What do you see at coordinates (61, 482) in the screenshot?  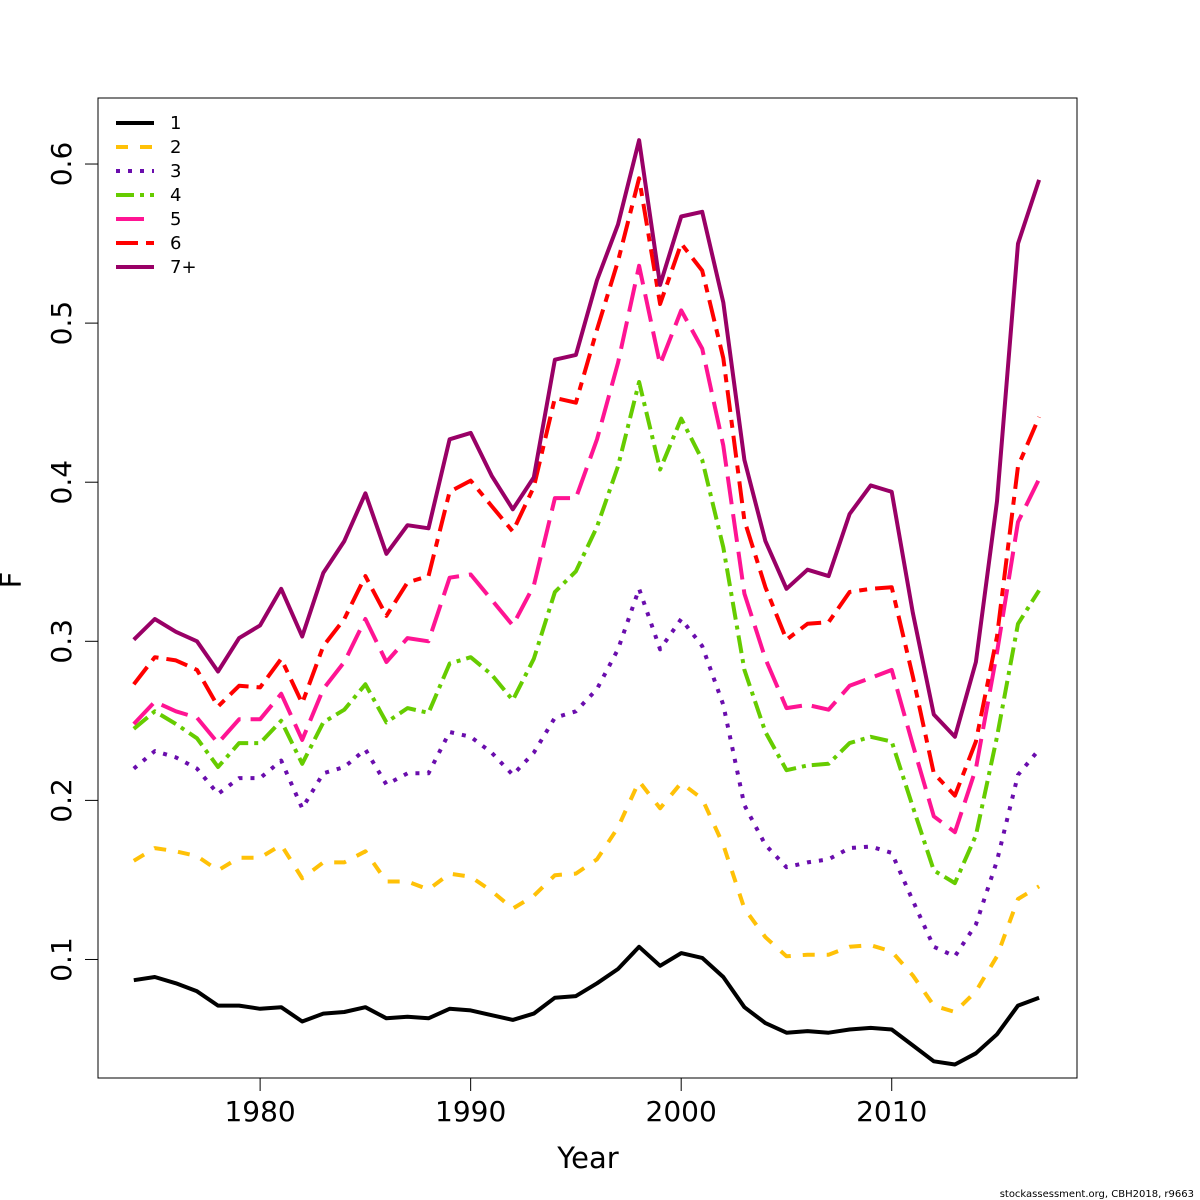 I see `y-tick-label: 0.4` at bounding box center [61, 482].